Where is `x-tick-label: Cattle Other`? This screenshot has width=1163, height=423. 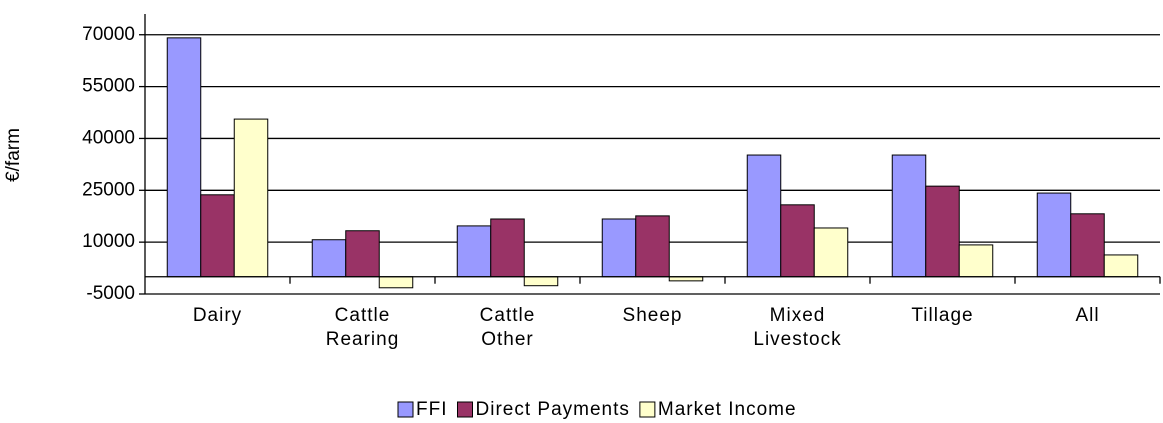 x-tick-label: Cattle Other is located at coordinates (507, 327).